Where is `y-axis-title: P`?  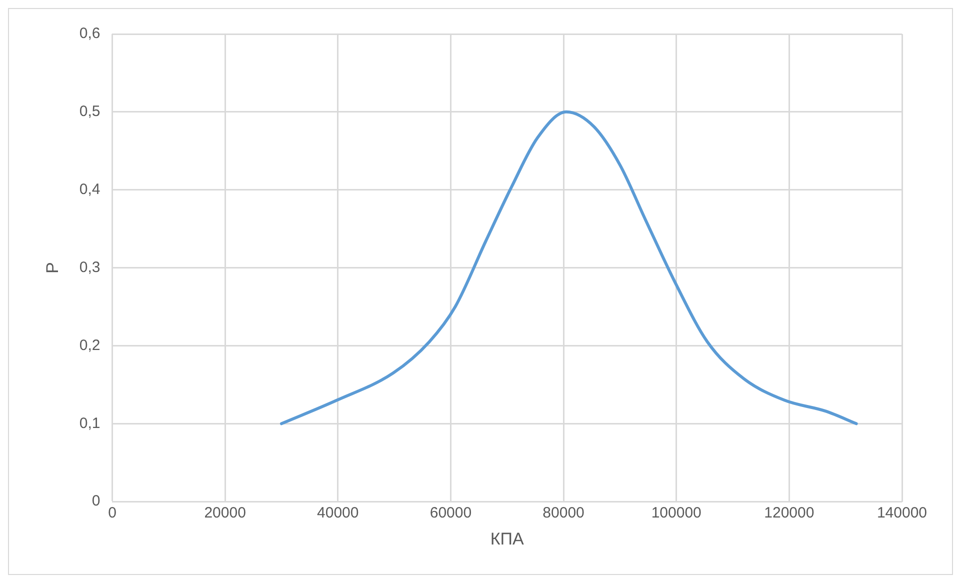
y-axis-title: P is located at coordinates (52, 268).